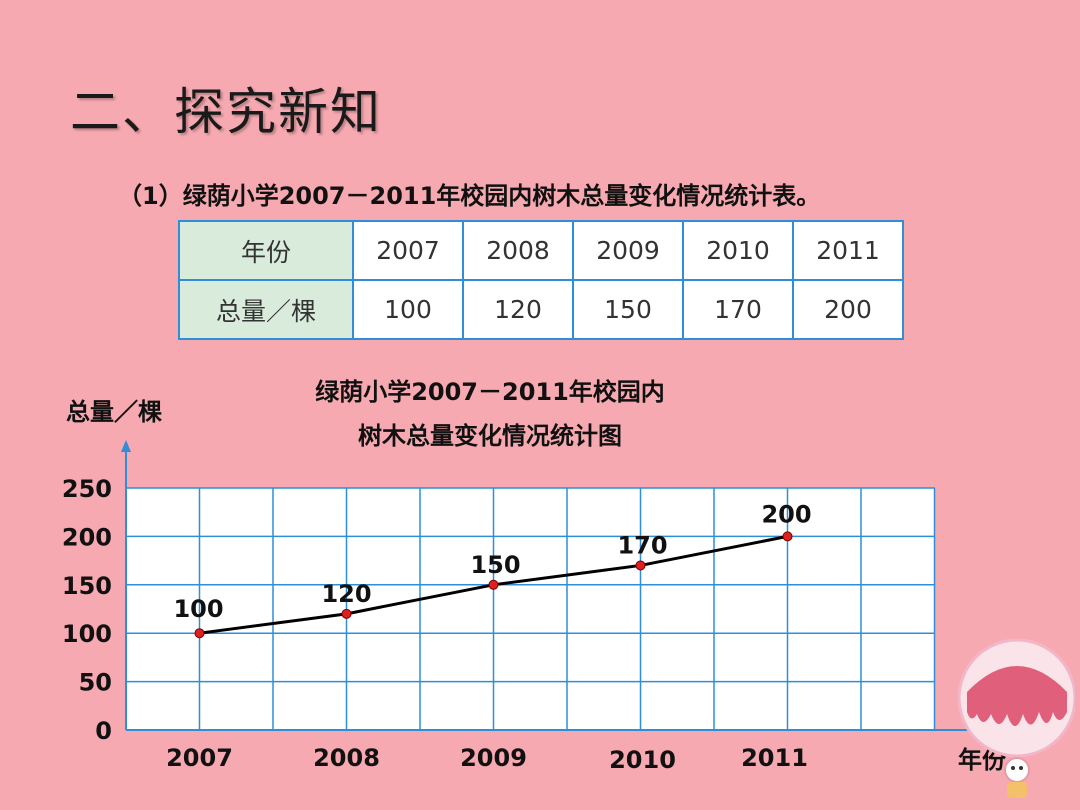 The width and height of the screenshot is (1080, 810). I want to click on y-tick-label: 0, so click(103, 731).